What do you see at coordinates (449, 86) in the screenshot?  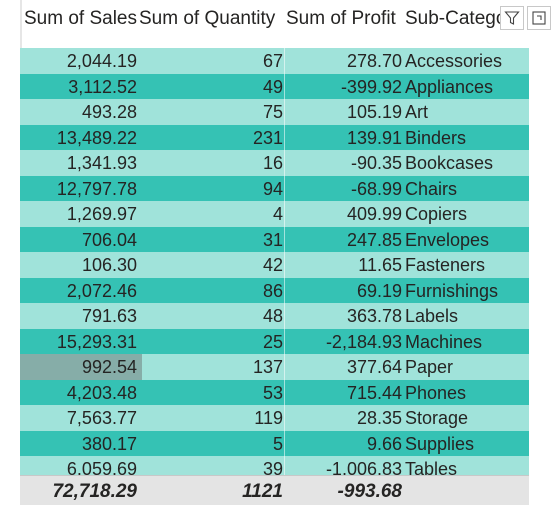 I see `subcategory-cell: Appliances` at bounding box center [449, 86].